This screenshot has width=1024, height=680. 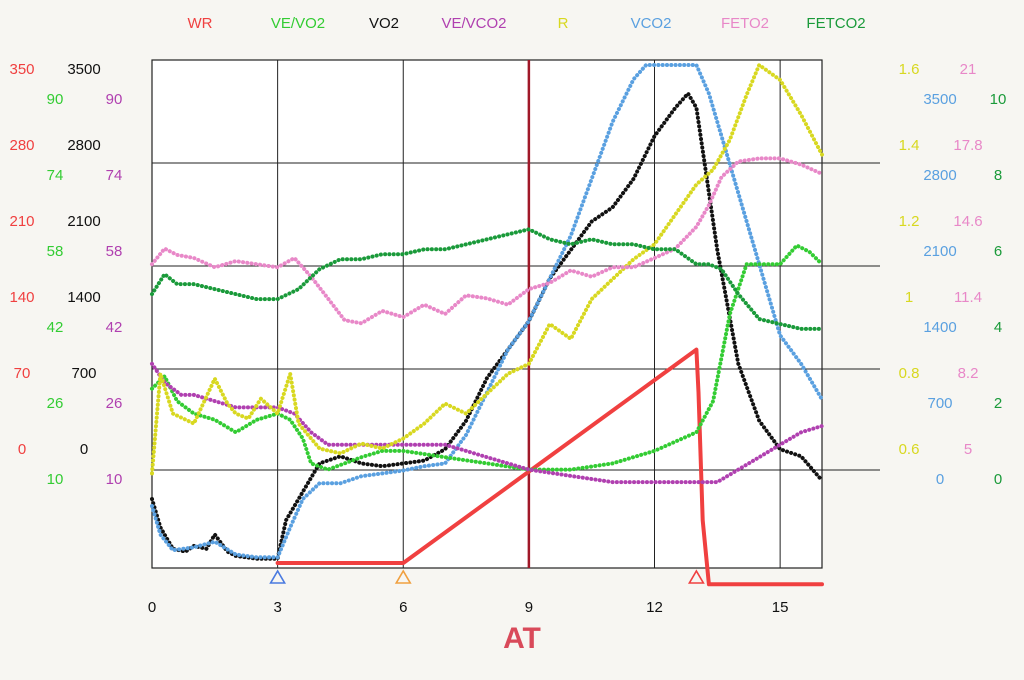 I want to click on left-tick-label: 70, so click(x=22, y=373).